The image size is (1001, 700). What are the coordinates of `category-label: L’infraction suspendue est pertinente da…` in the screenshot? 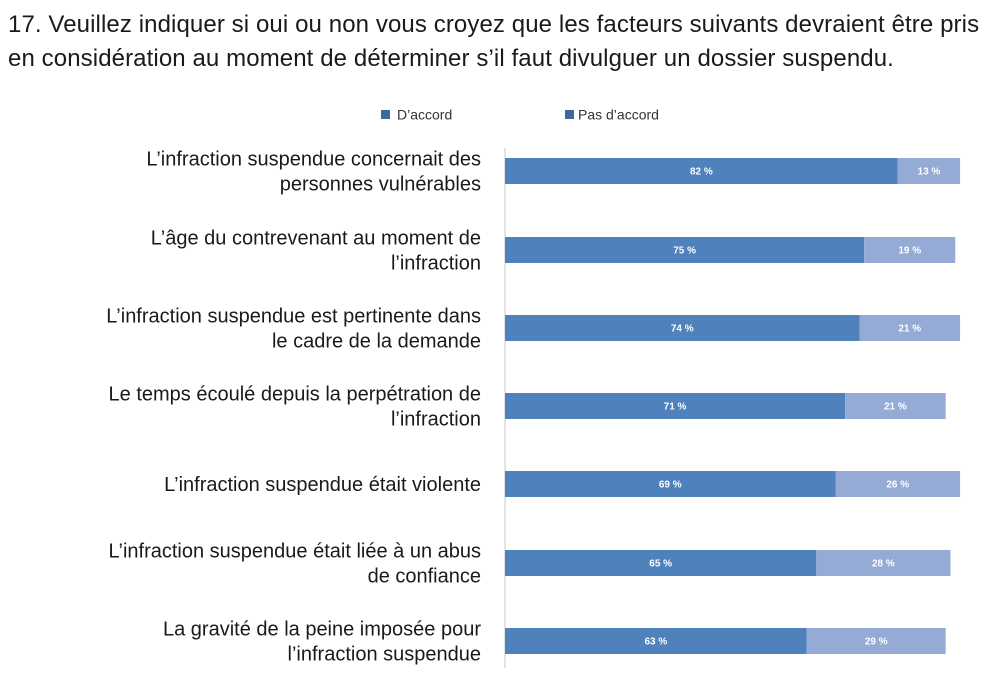 It's located at (293, 317).